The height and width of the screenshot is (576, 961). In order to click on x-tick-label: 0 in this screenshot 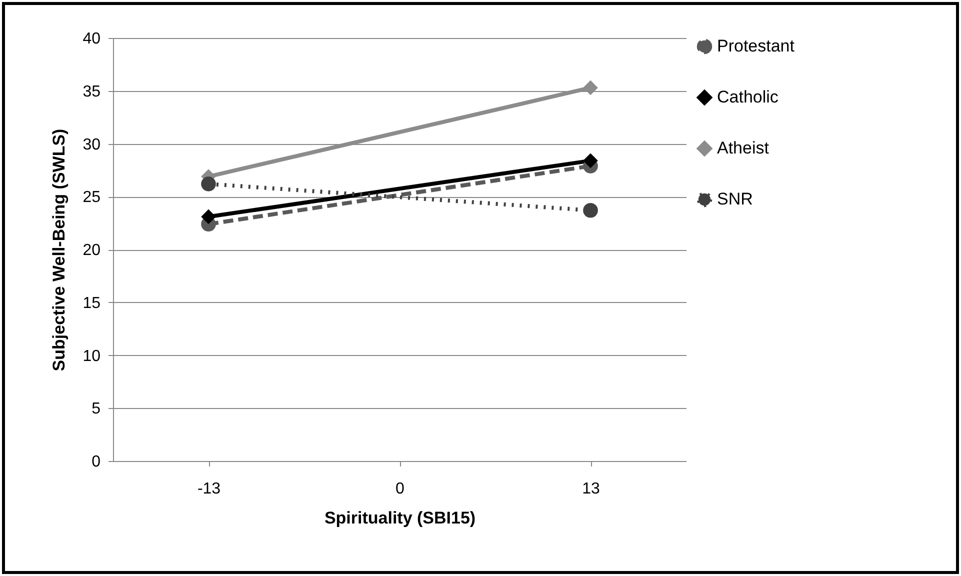, I will do `click(400, 489)`.